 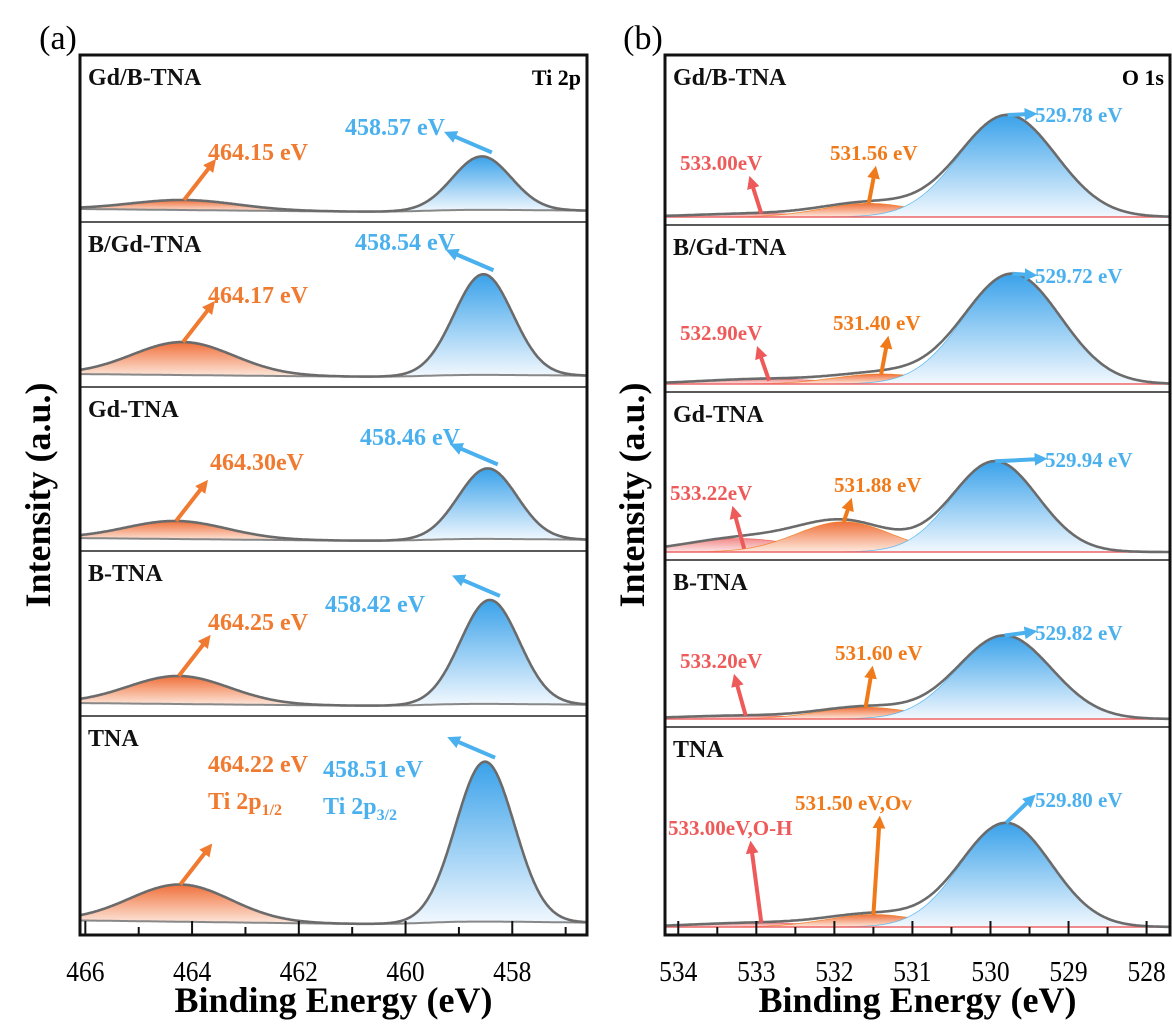 I want to click on panel-label: (b), so click(x=643, y=38).